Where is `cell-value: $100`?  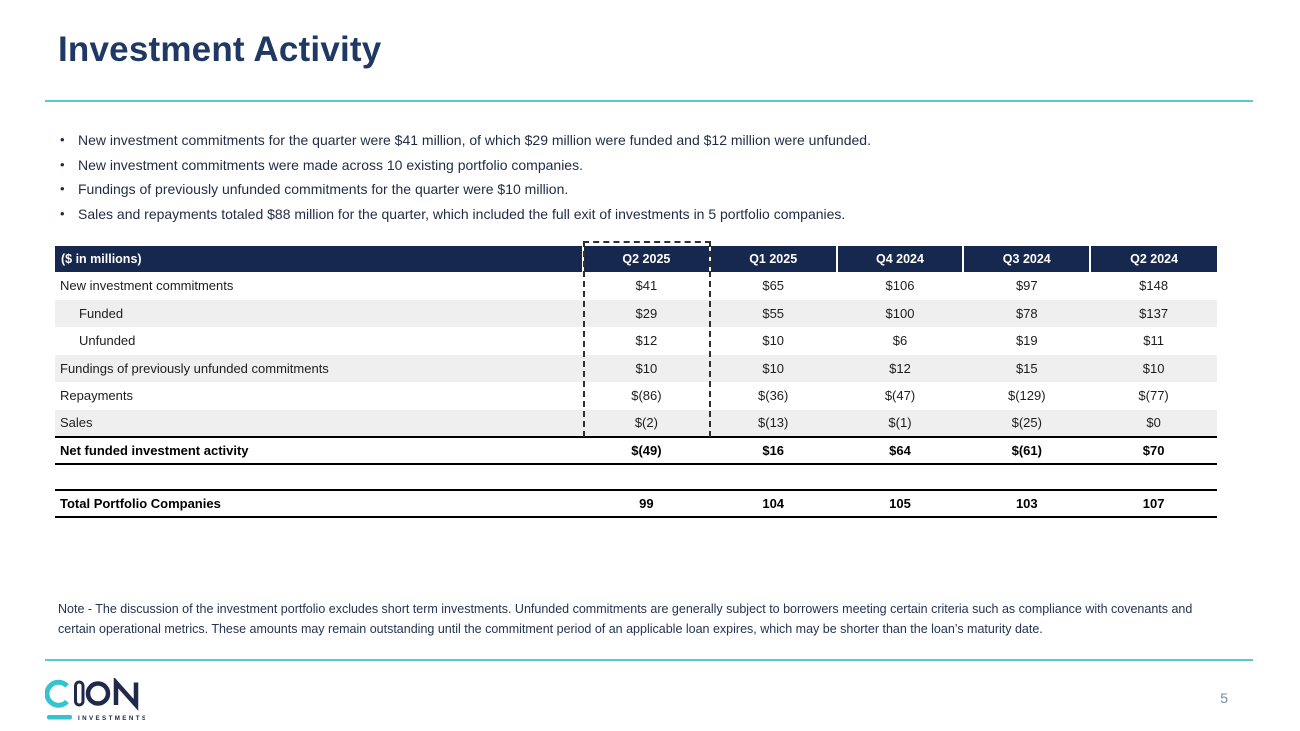 cell-value: $100 is located at coordinates (900, 313).